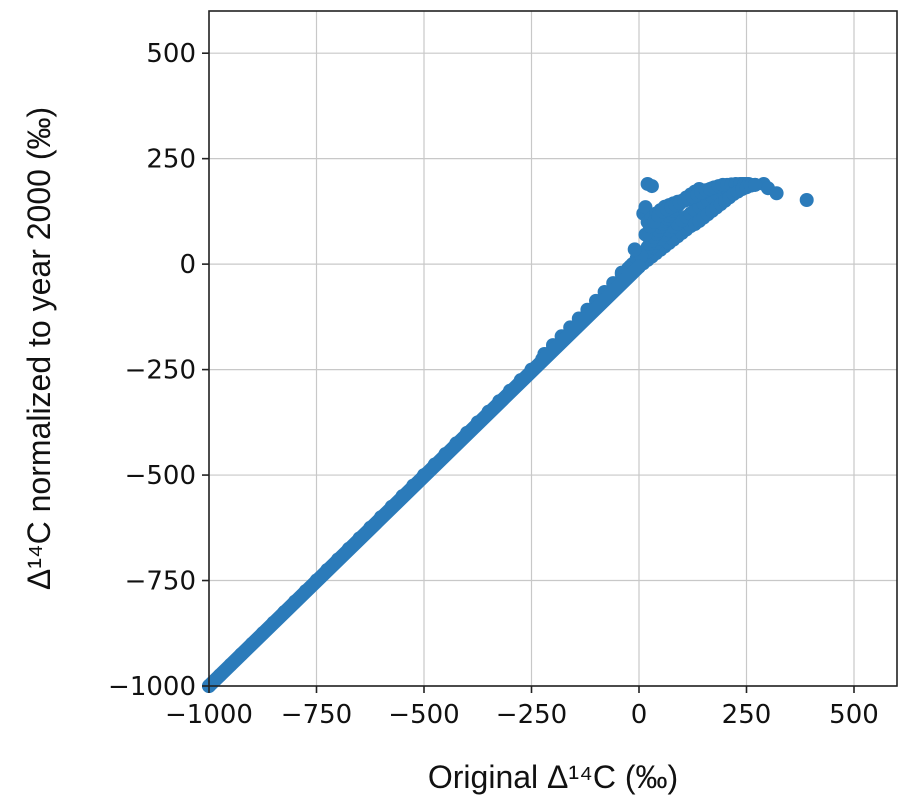 This screenshot has height=805, width=899. I want to click on y-tick-label: 0, so click(187, 265).